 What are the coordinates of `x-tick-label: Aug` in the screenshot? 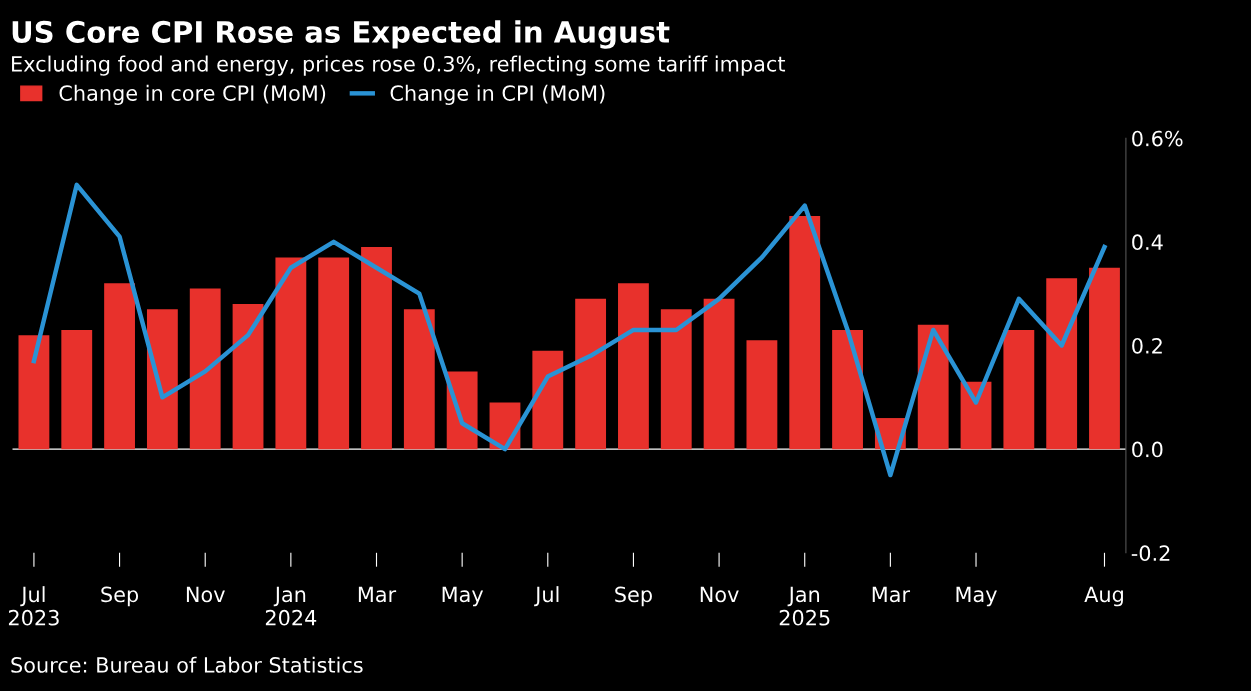 It's located at (1103, 596).